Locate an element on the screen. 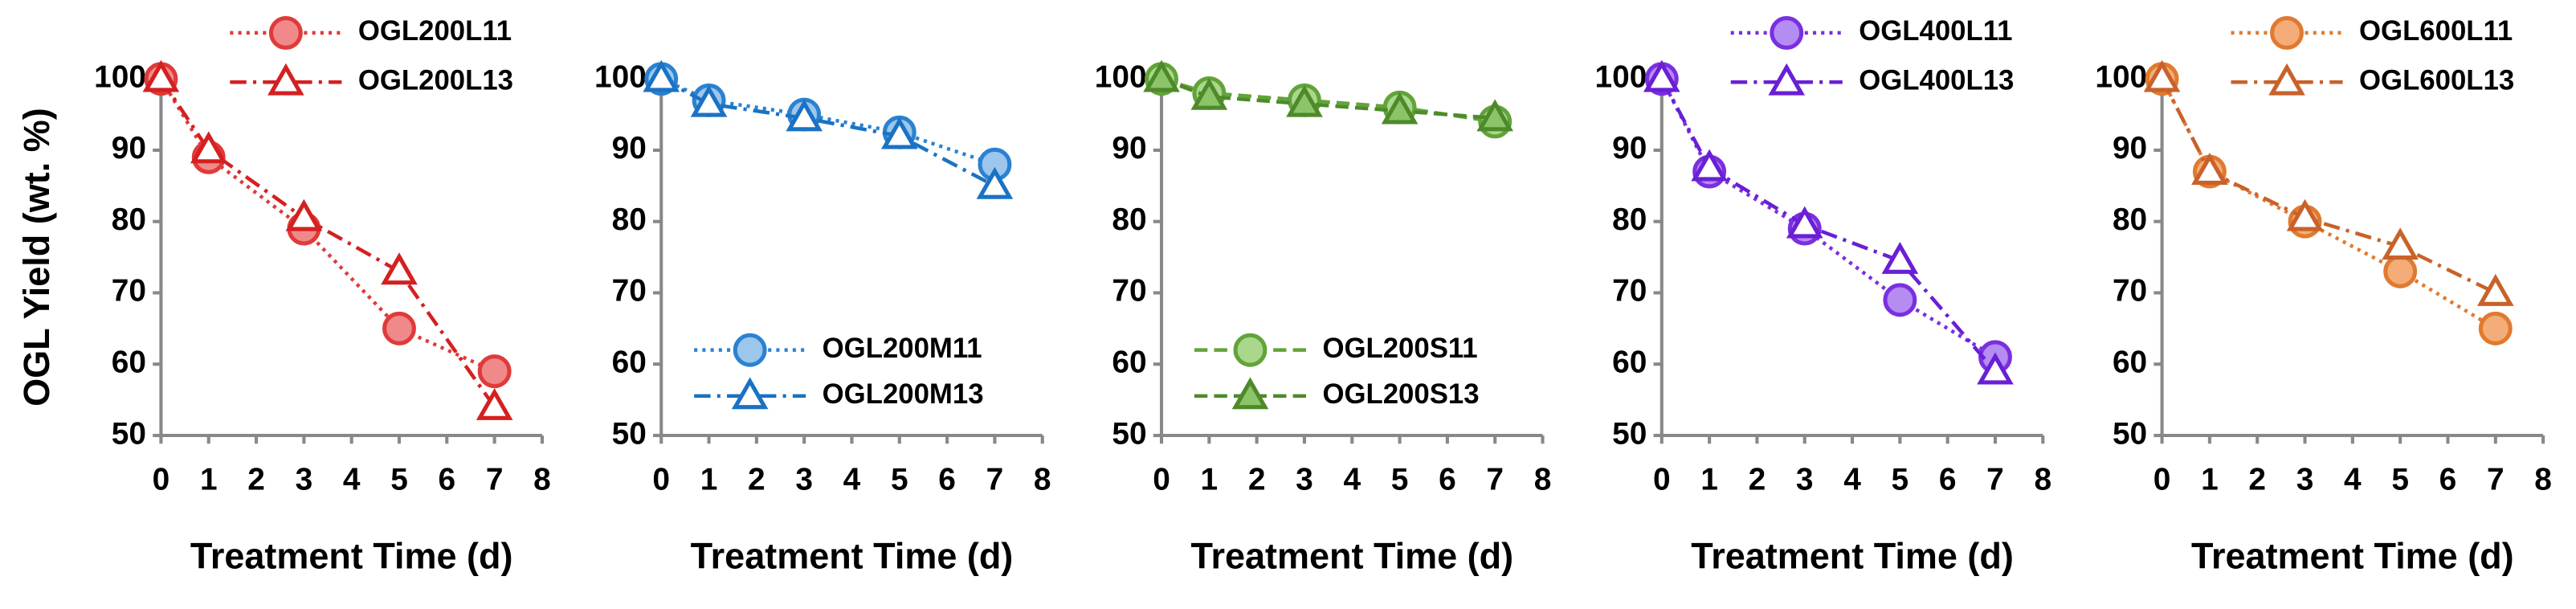 The height and width of the screenshot is (609, 2576). legend-label: OGL600L11 is located at coordinates (2436, 31).